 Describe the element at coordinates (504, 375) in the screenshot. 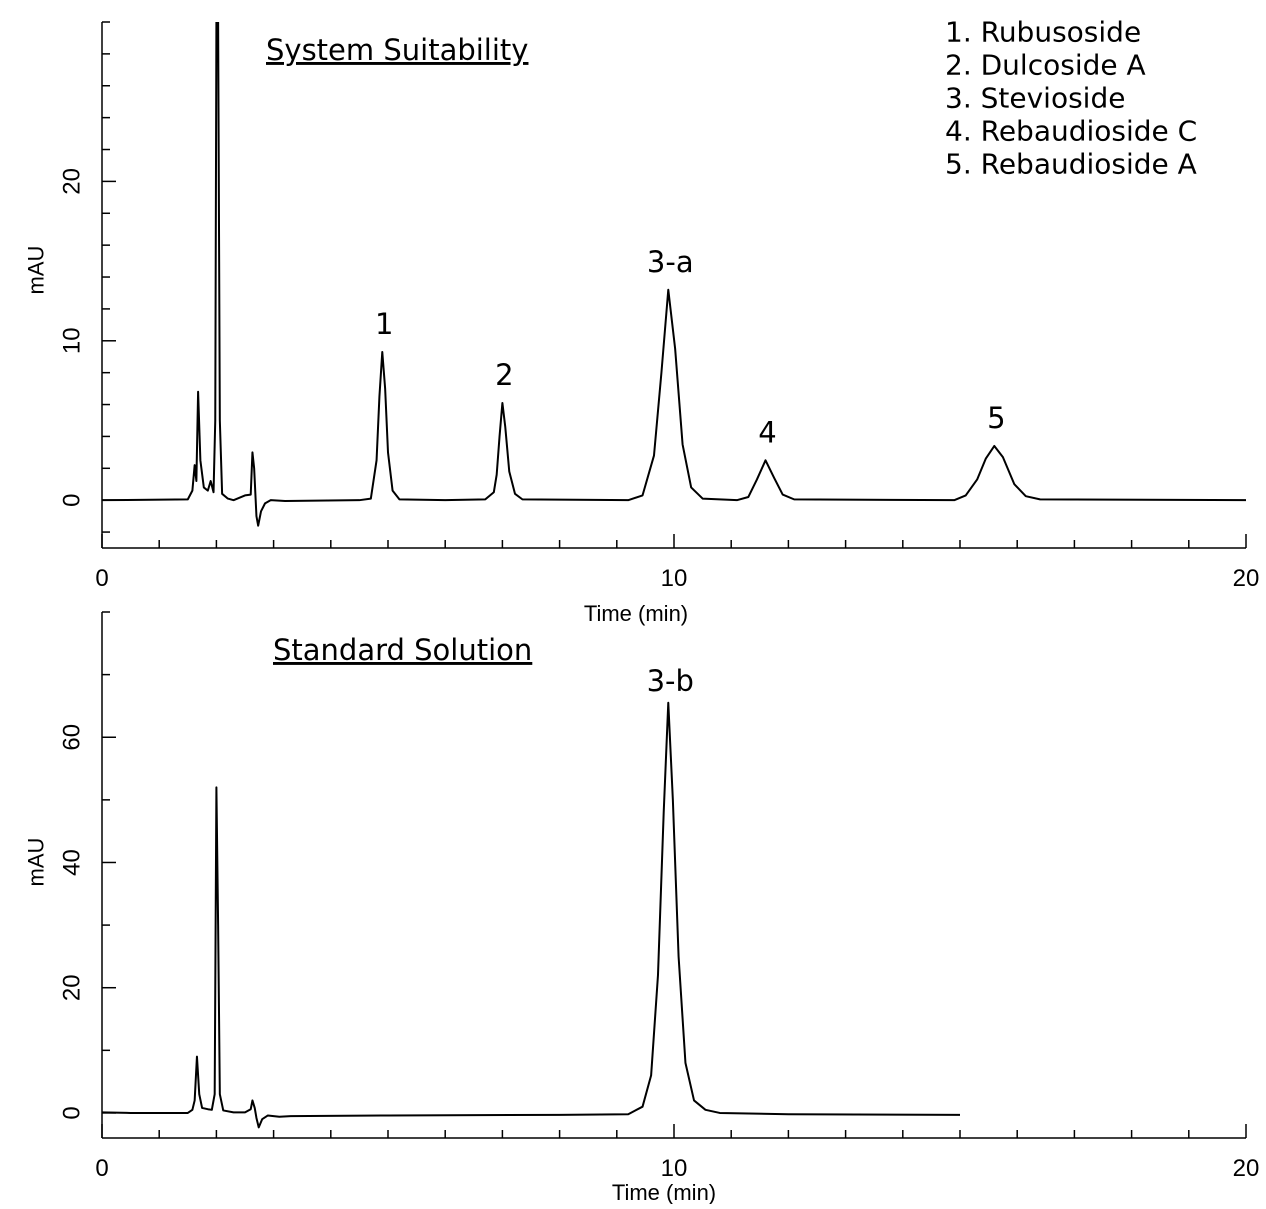

I see `peak-label-2: 2` at that location.